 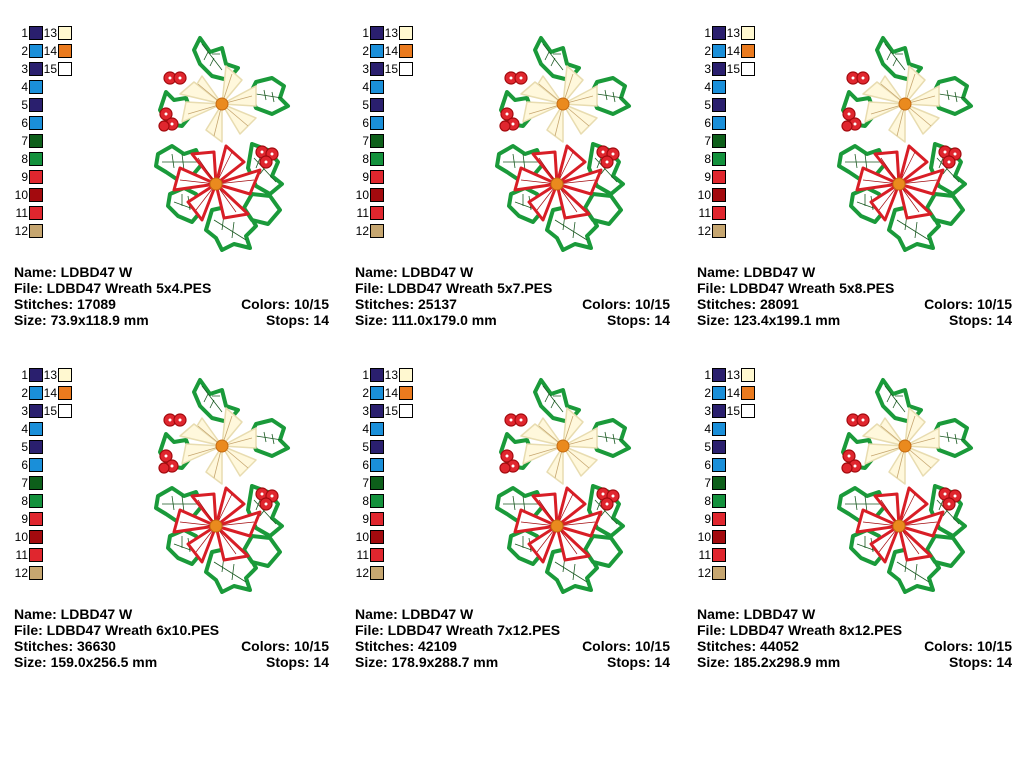 What do you see at coordinates (707, 483) in the screenshot?
I see `swatch-number: 7` at bounding box center [707, 483].